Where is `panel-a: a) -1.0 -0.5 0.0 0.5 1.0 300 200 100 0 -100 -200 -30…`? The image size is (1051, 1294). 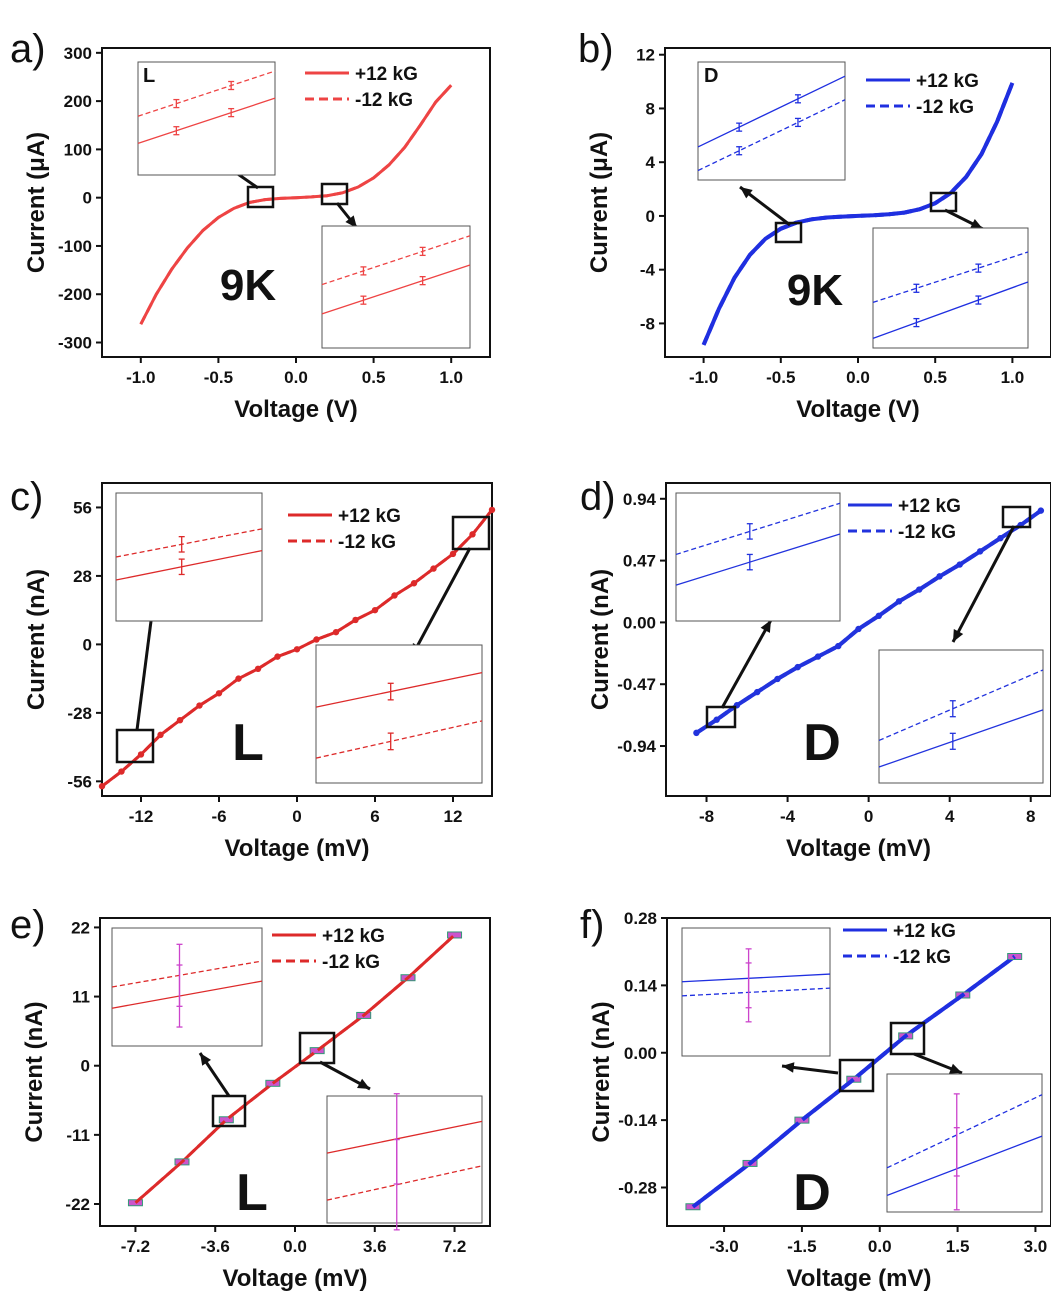 panel-a: a) -1.0 -0.5 0.0 0.5 1.0 300 200 100 0 -100 -200 -30… is located at coordinates (250, 225).